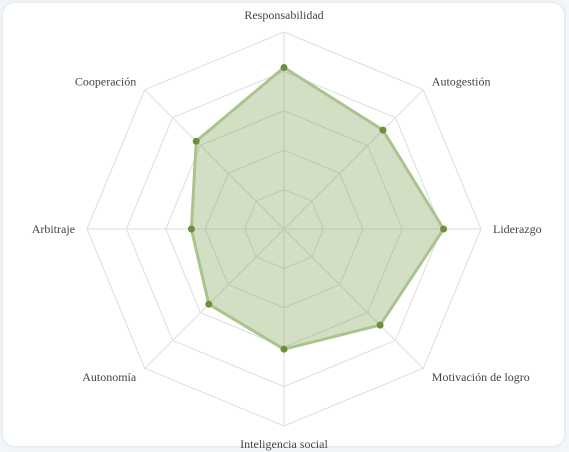 The width and height of the screenshot is (569, 452). What do you see at coordinates (284, 444) in the screenshot?
I see `axis-label: Inteligencia social` at bounding box center [284, 444].